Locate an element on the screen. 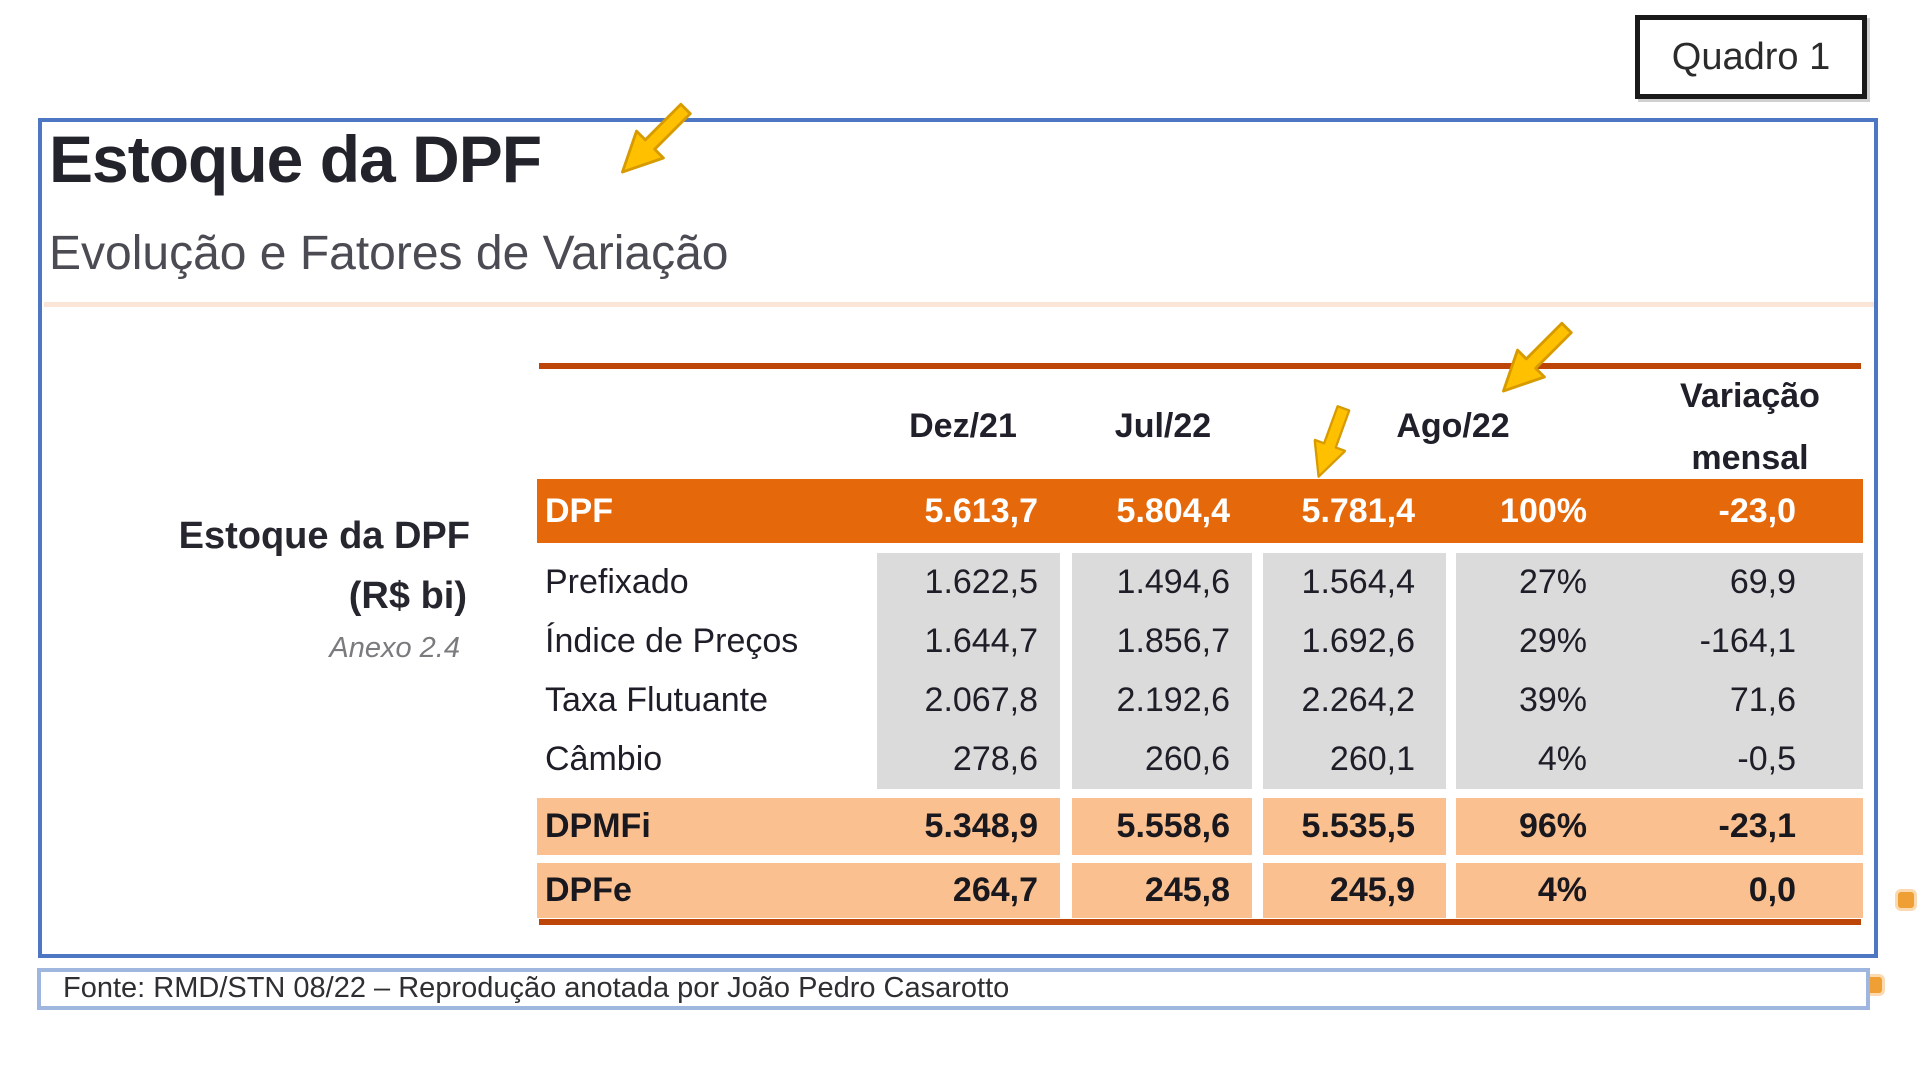 The height and width of the screenshot is (1080, 1920). table-cell: 1.564,4 is located at coordinates (1358, 582).